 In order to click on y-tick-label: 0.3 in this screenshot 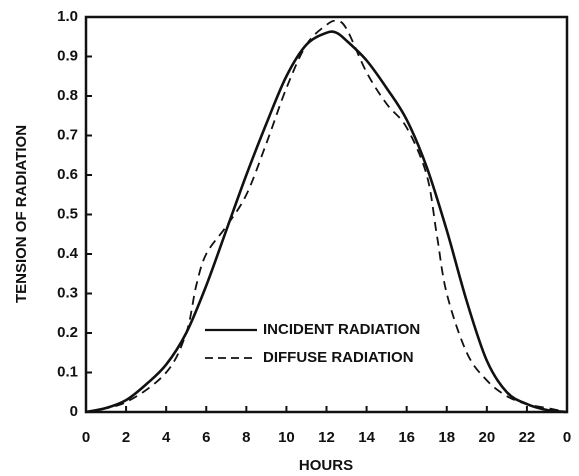, I will do `click(67, 292)`.